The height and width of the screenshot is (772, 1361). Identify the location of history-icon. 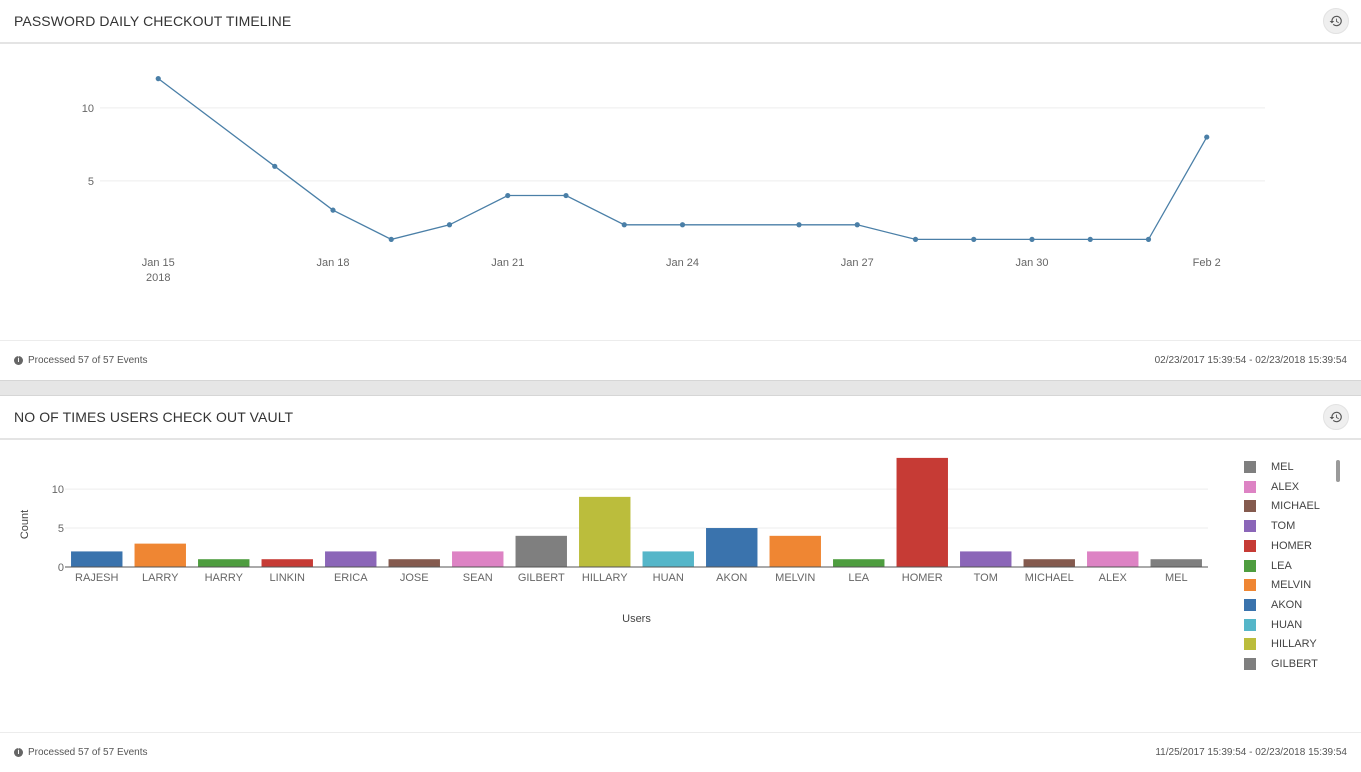
(1335, 417).